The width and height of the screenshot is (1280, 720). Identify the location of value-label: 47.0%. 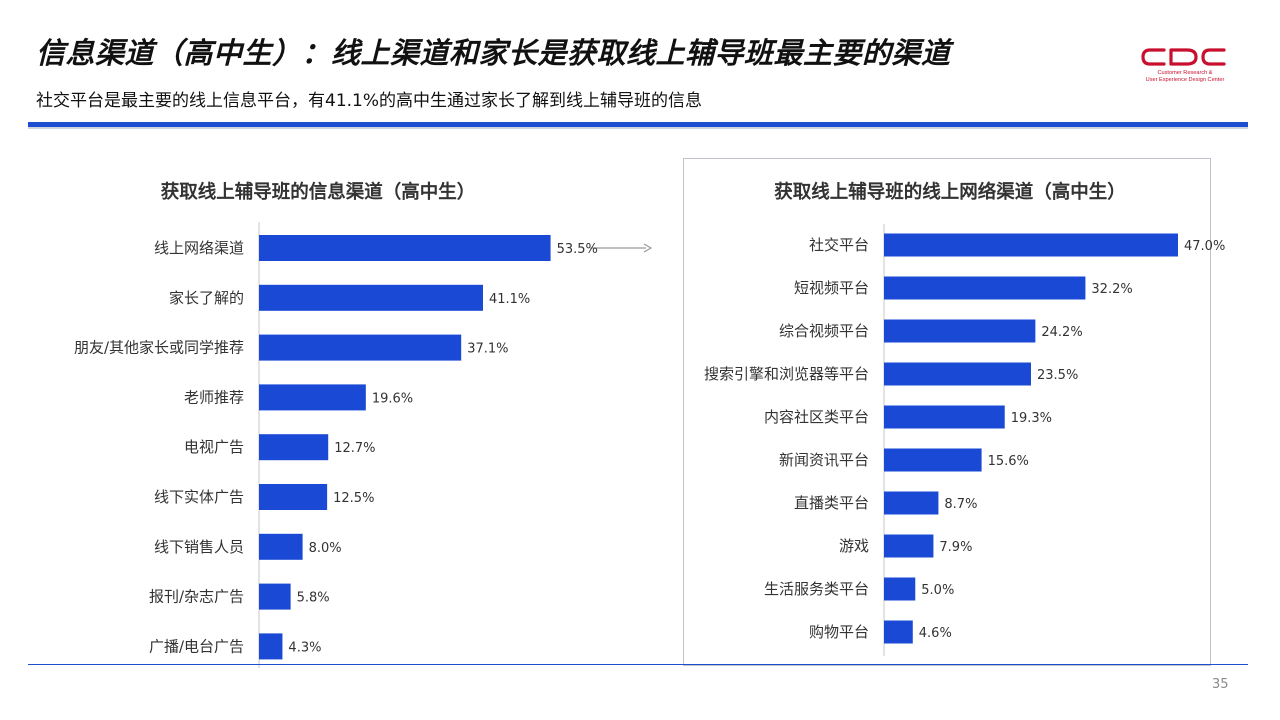
(1204, 246).